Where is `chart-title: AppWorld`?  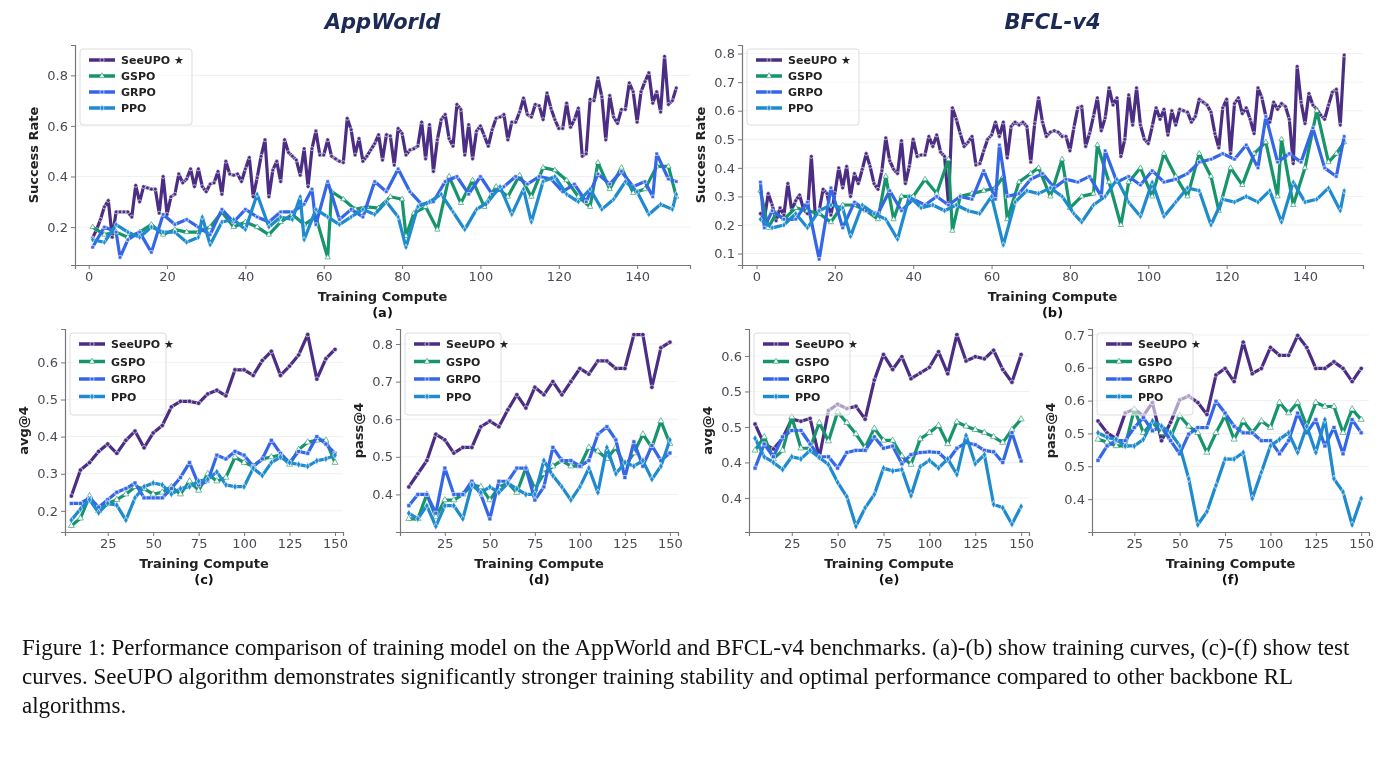 chart-title: AppWorld is located at coordinates (382, 22).